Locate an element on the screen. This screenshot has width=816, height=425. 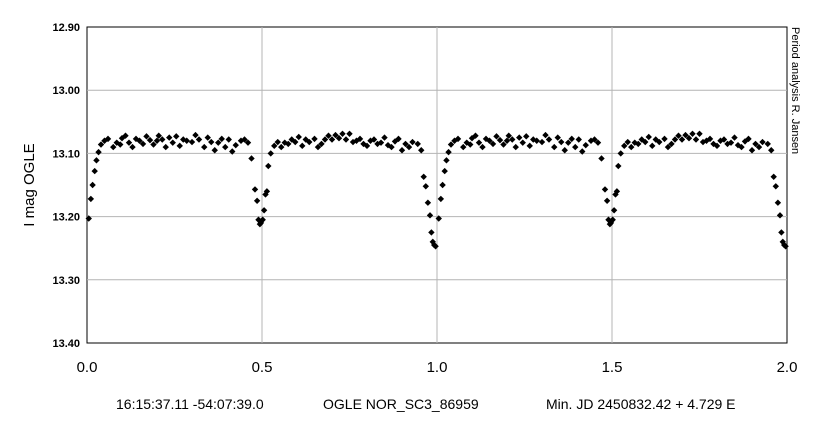
x-tick-label: 0.5 is located at coordinates (262, 367).